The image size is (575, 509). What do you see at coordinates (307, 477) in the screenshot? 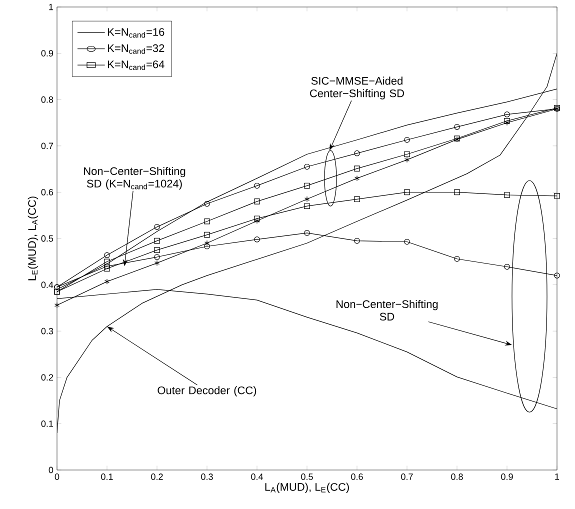
I see `x-tick-label: 0.5` at bounding box center [307, 477].